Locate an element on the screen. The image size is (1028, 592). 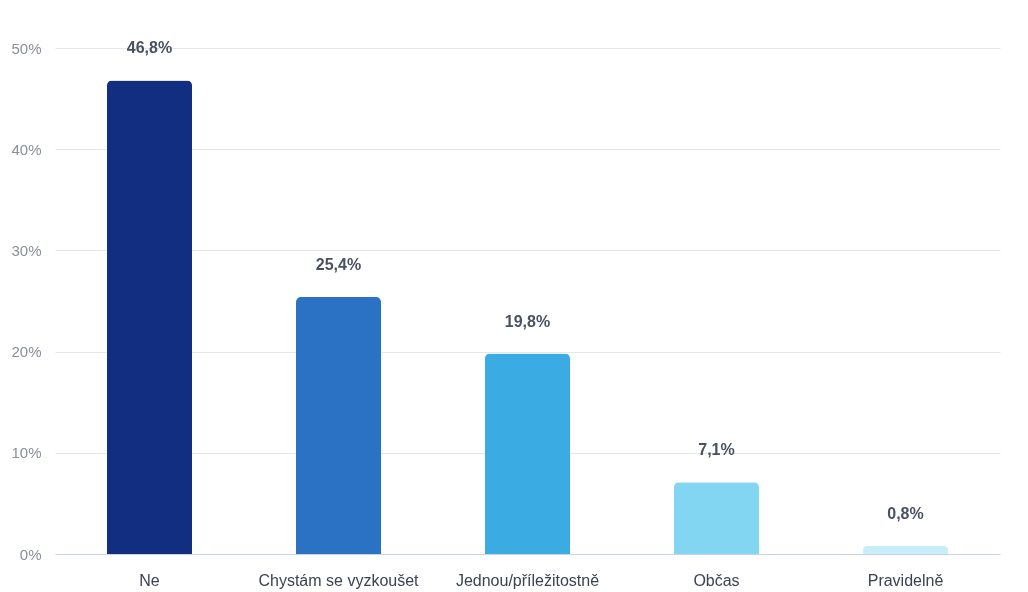
data-label: 25,4% is located at coordinates (338, 264).